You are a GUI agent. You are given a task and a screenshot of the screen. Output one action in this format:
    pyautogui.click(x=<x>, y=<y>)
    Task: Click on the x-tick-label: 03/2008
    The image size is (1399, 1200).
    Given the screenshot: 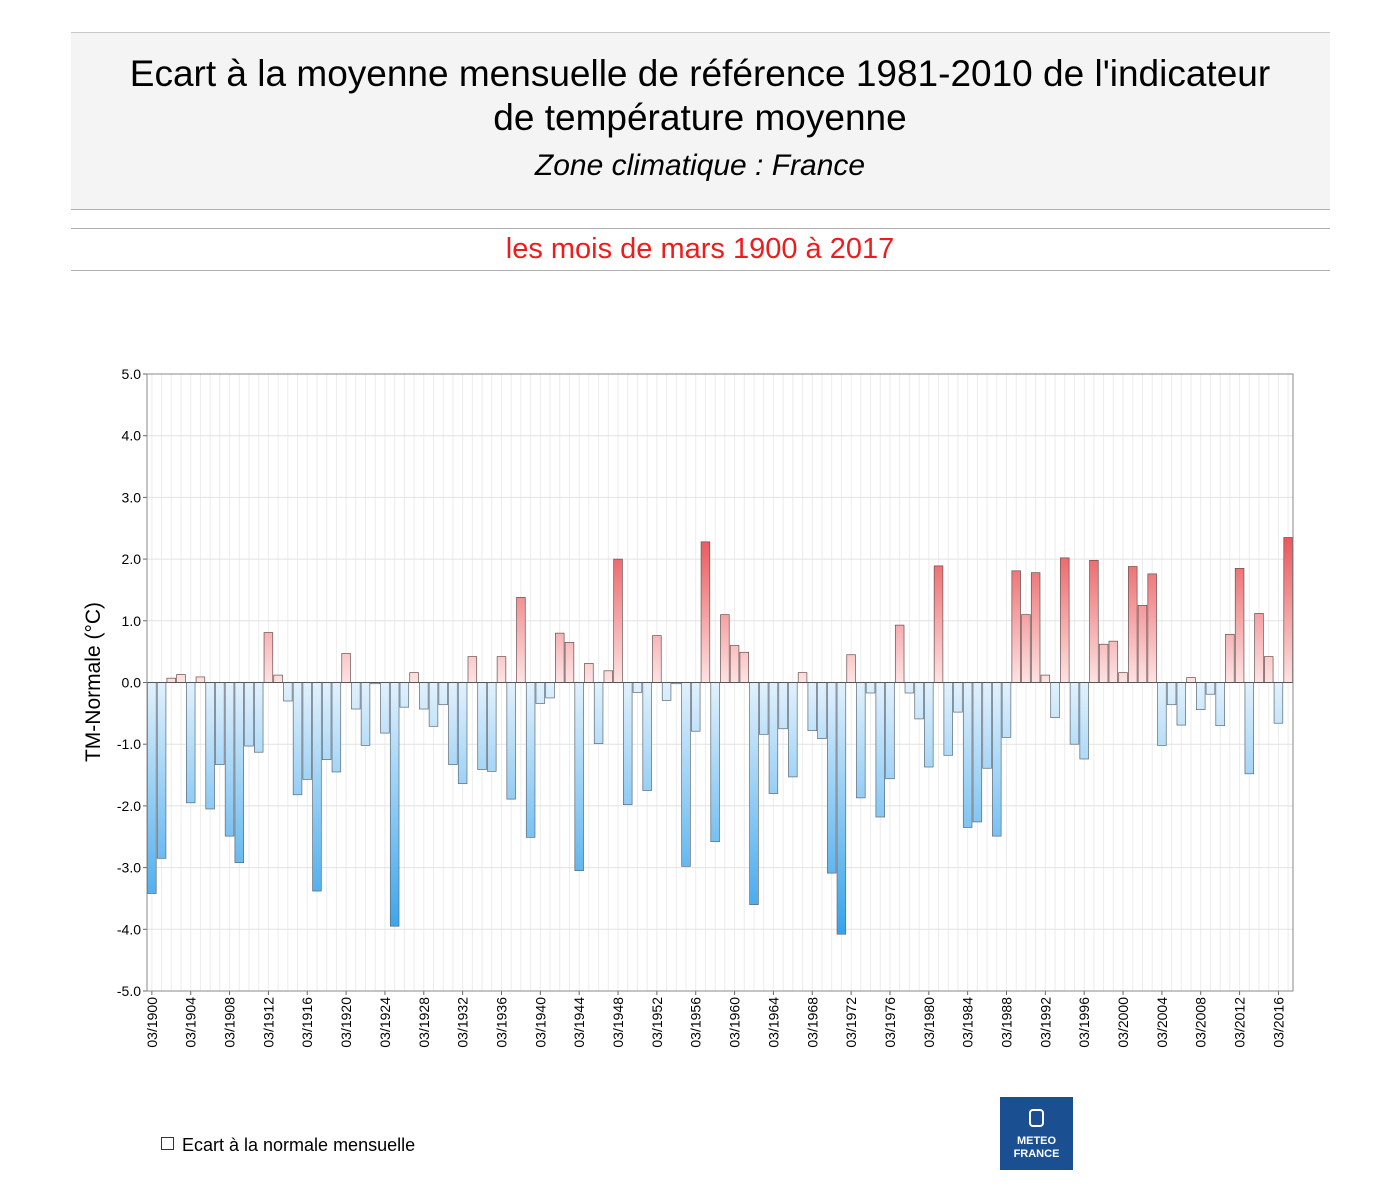 What is the action you would take?
    pyautogui.click(x=1201, y=1022)
    